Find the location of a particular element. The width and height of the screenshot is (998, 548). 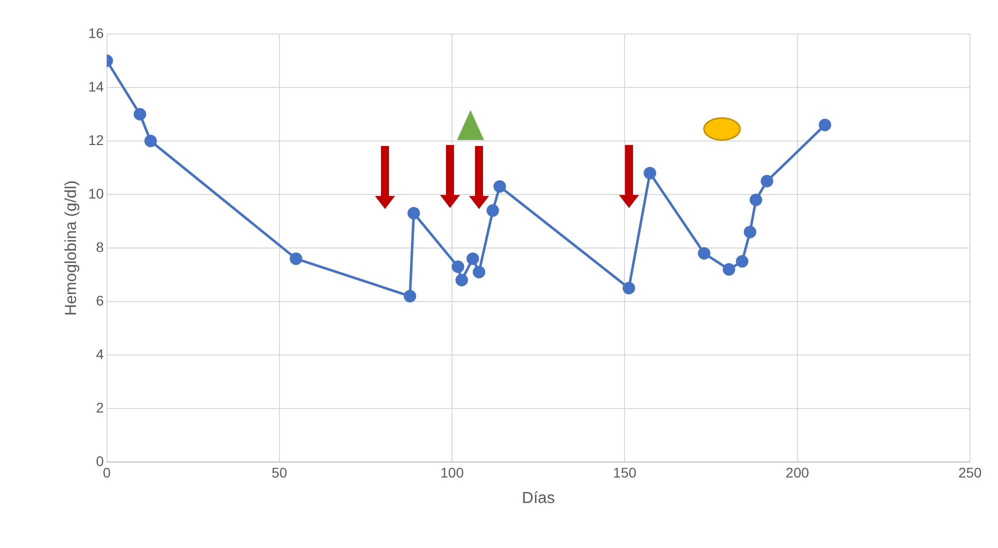

y-tick-label: 0 is located at coordinates (100, 460).